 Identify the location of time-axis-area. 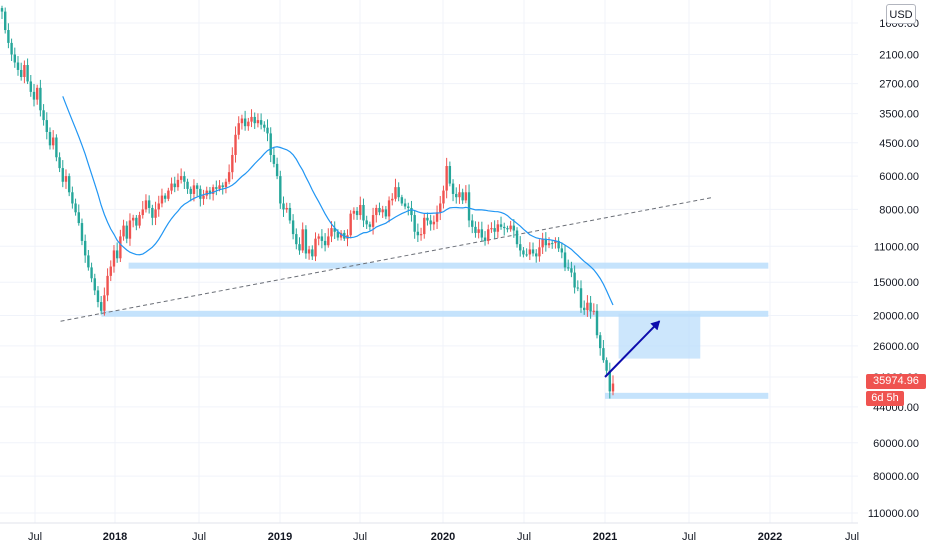
(466, 536).